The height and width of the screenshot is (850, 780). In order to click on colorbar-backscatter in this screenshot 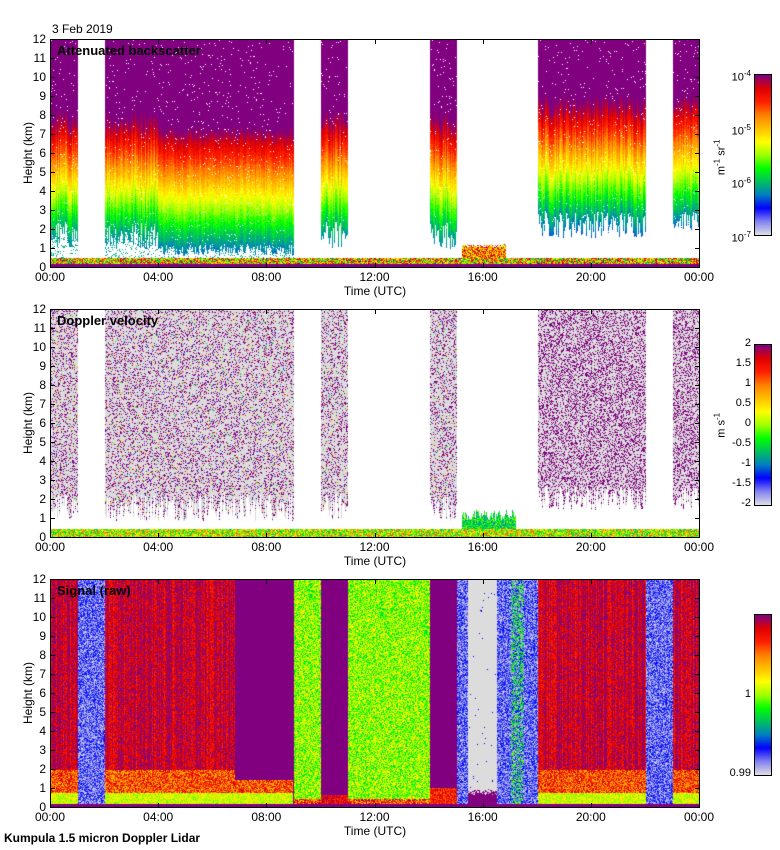, I will do `click(763, 155)`.